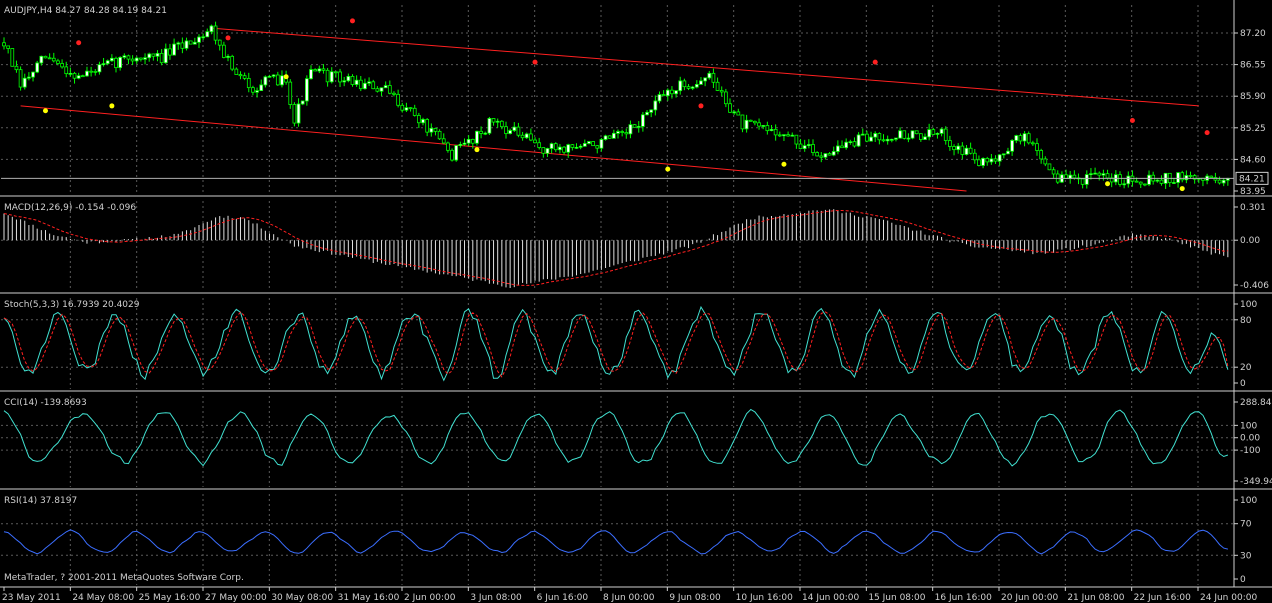  What do you see at coordinates (493, 148) in the screenshot?
I see `channel-lower-line` at bounding box center [493, 148].